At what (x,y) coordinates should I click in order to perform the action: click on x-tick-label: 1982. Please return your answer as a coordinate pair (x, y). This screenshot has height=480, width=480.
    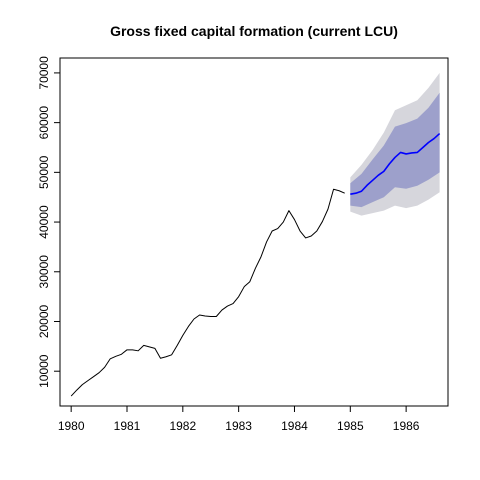
    Looking at the image, I should click on (182, 426).